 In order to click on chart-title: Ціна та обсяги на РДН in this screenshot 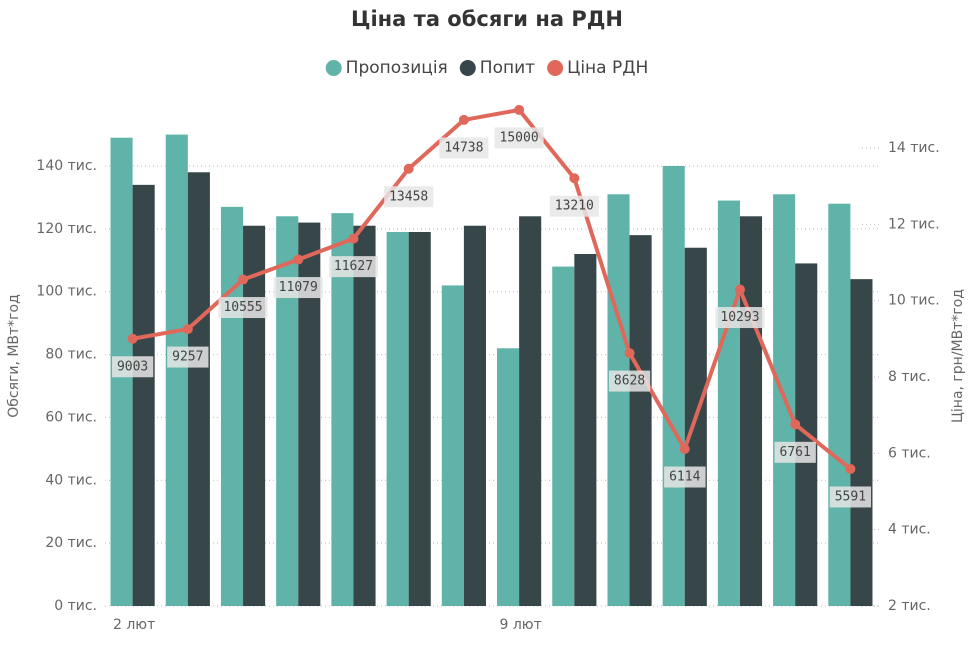, I will do `click(487, 19)`.